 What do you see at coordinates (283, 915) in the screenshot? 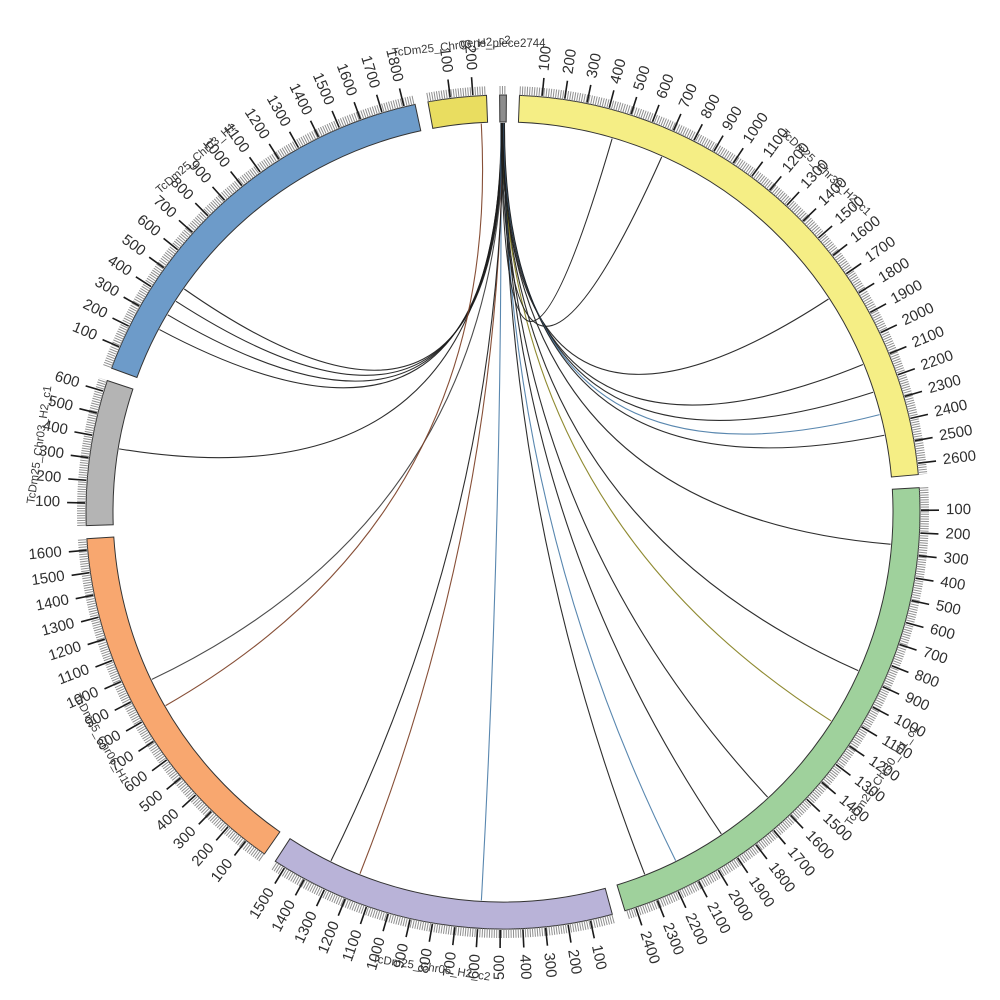
I see `tick-label: 1400` at bounding box center [283, 915].